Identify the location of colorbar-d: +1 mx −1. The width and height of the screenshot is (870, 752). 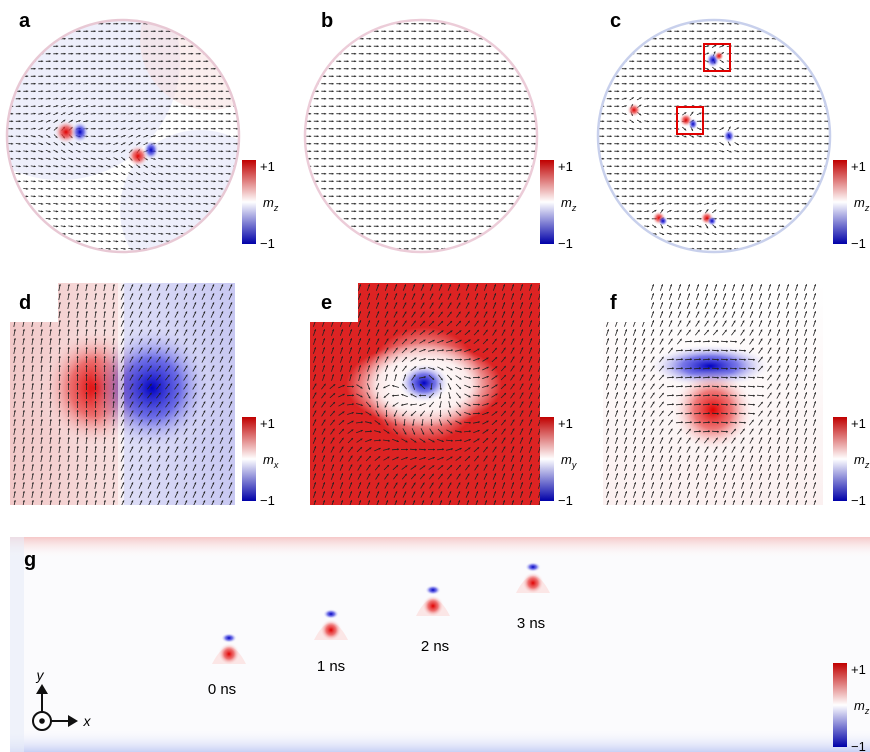
(260, 462).